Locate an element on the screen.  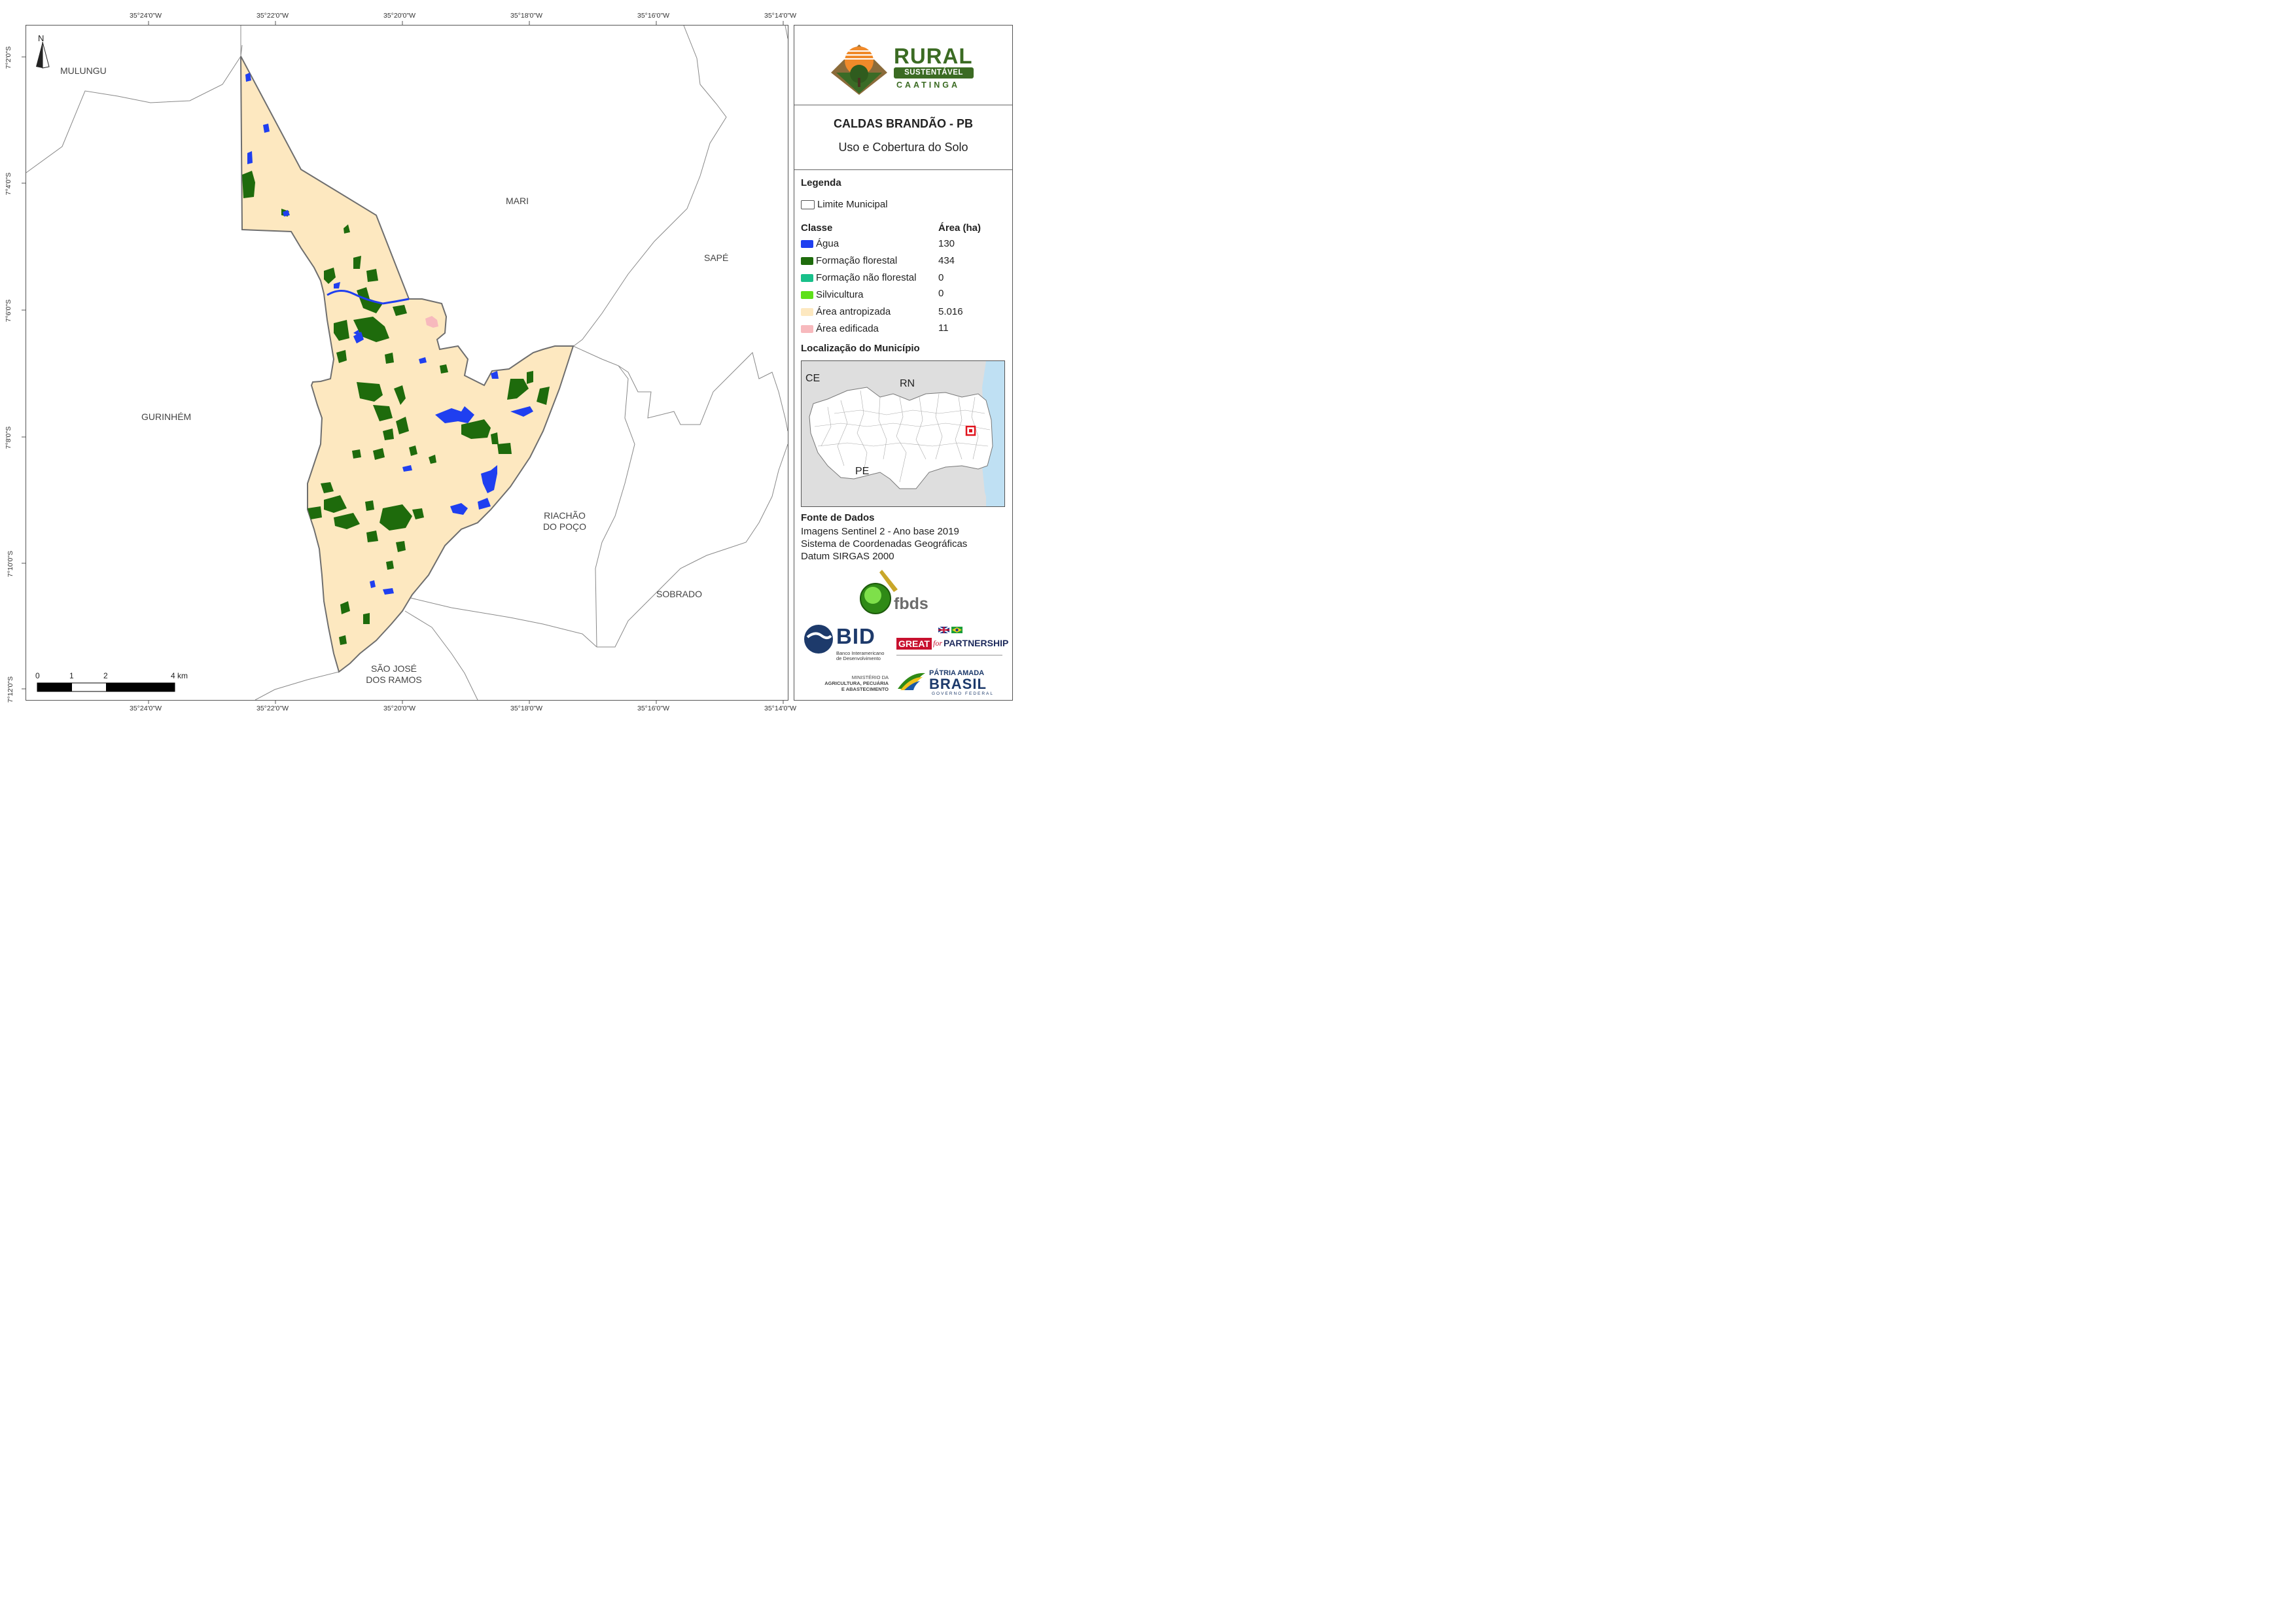
source-line-3: Datum SIRGAS 2000 is located at coordinates (847, 557).